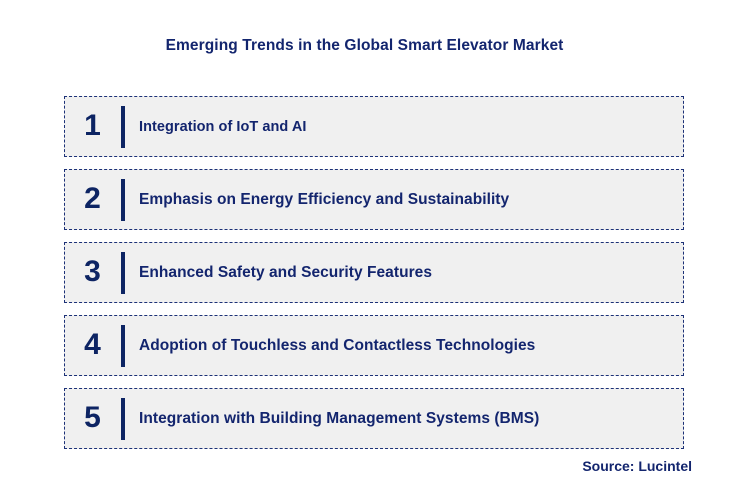  I want to click on trend-label: Enhanced Safety and Security Features, so click(286, 272).